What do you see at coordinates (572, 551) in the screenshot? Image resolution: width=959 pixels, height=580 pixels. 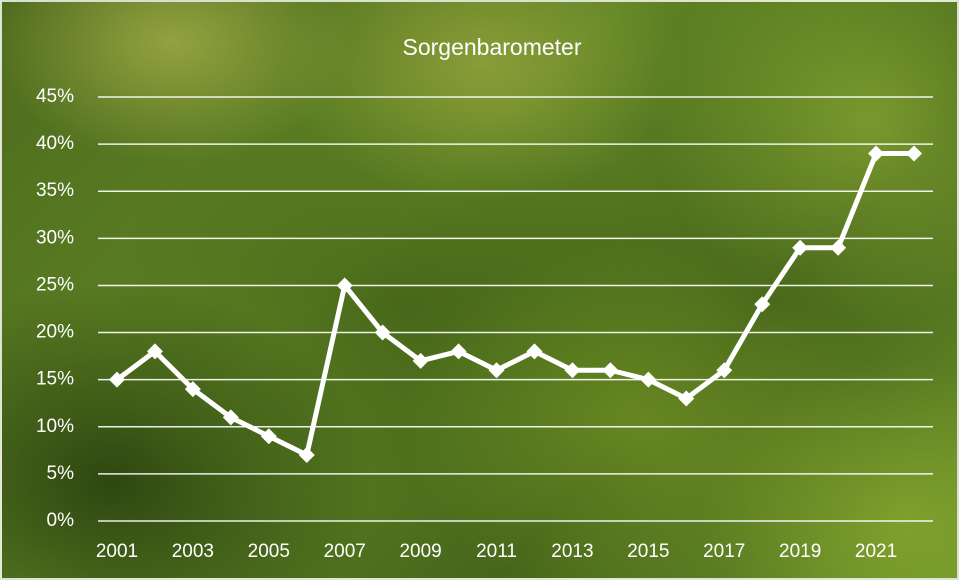 I see `x-tick-label: 2013` at bounding box center [572, 551].